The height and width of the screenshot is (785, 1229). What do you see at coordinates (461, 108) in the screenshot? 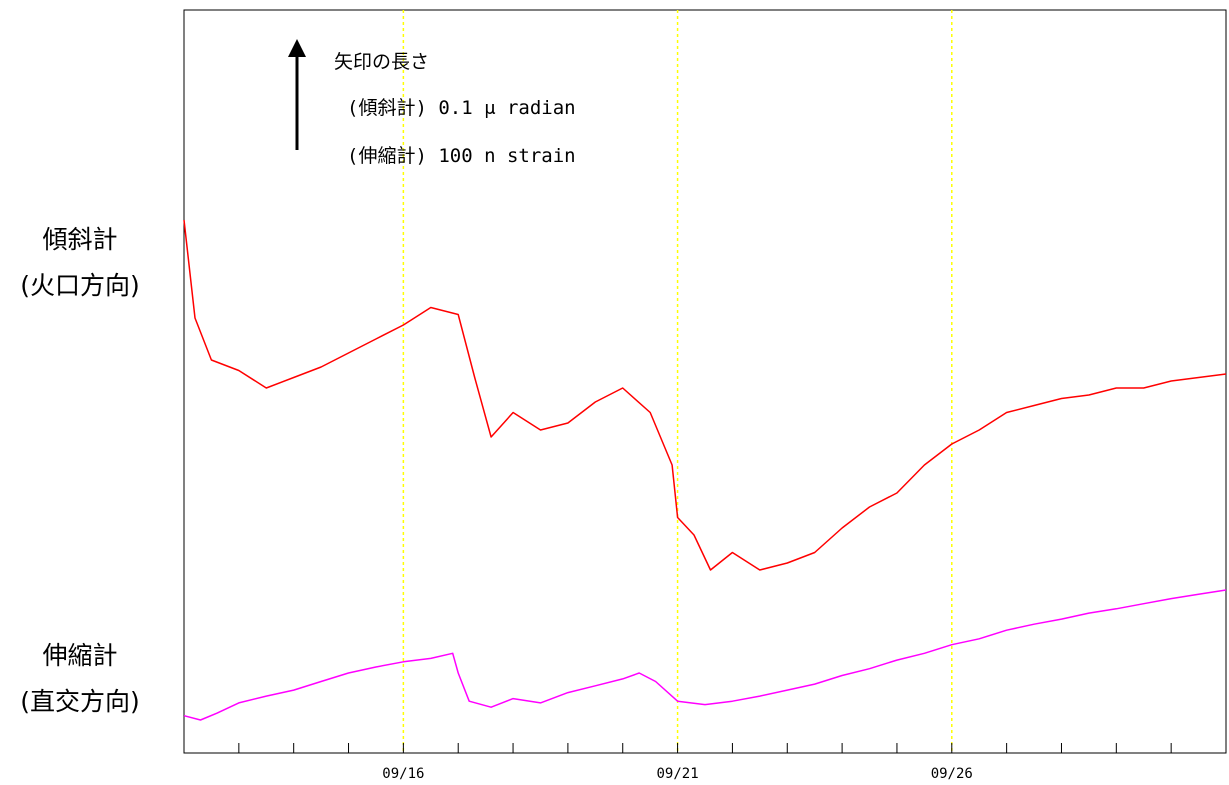
I see `legend-tilt-scale: (傾斜計) 0.1 μ radian` at bounding box center [461, 108].